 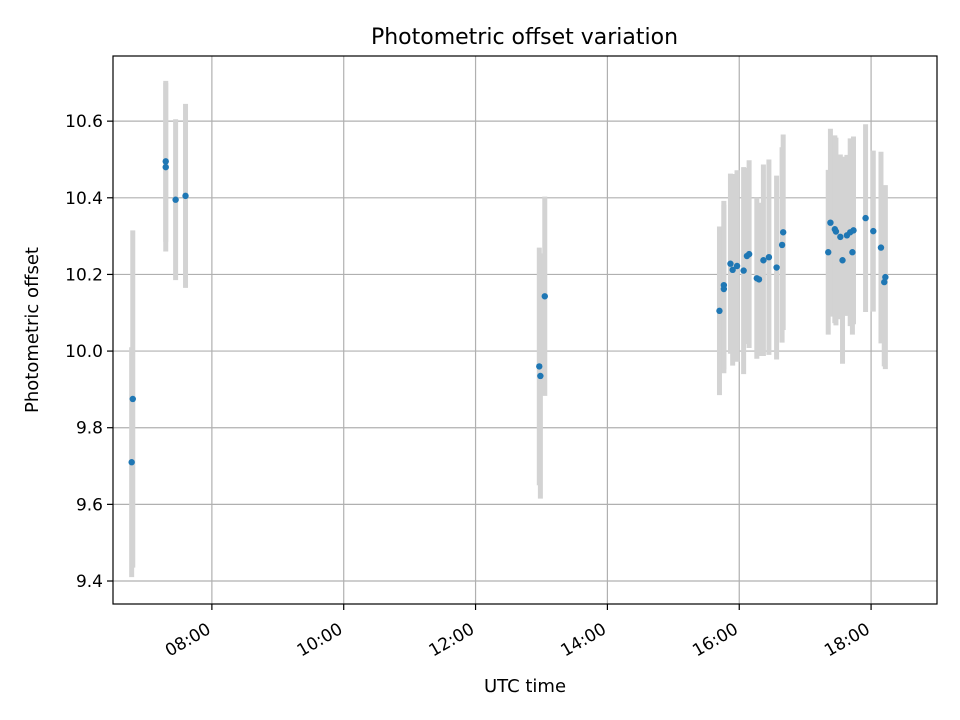 I want to click on y-axis-ticks: 9.4 9.6 9.8 10.0 10.2 10.4 10.6, so click(x=89, y=352).